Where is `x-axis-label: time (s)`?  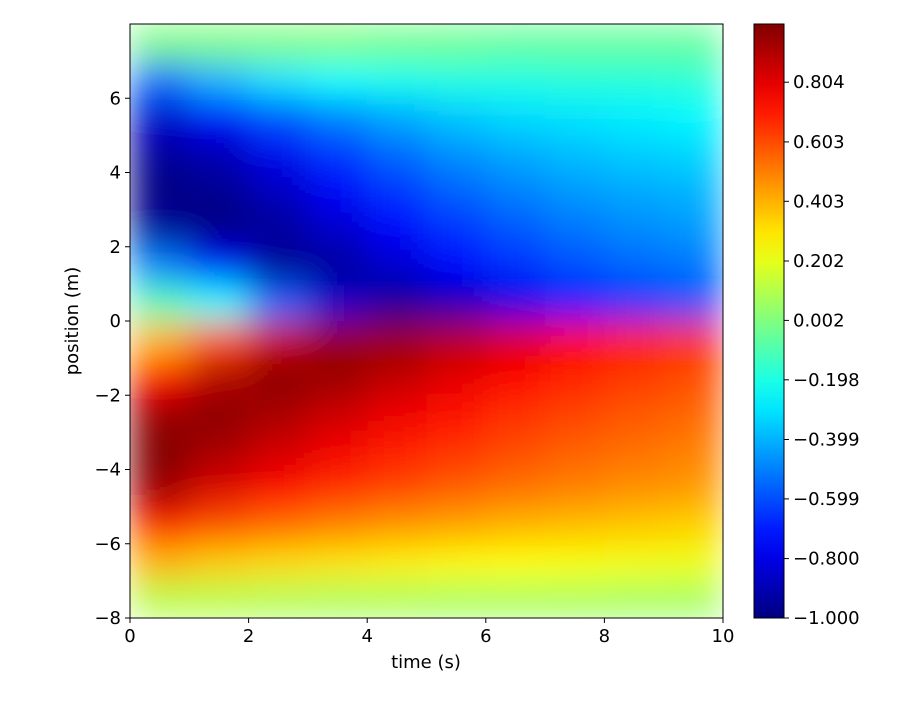 x-axis-label: time (s) is located at coordinates (426, 662).